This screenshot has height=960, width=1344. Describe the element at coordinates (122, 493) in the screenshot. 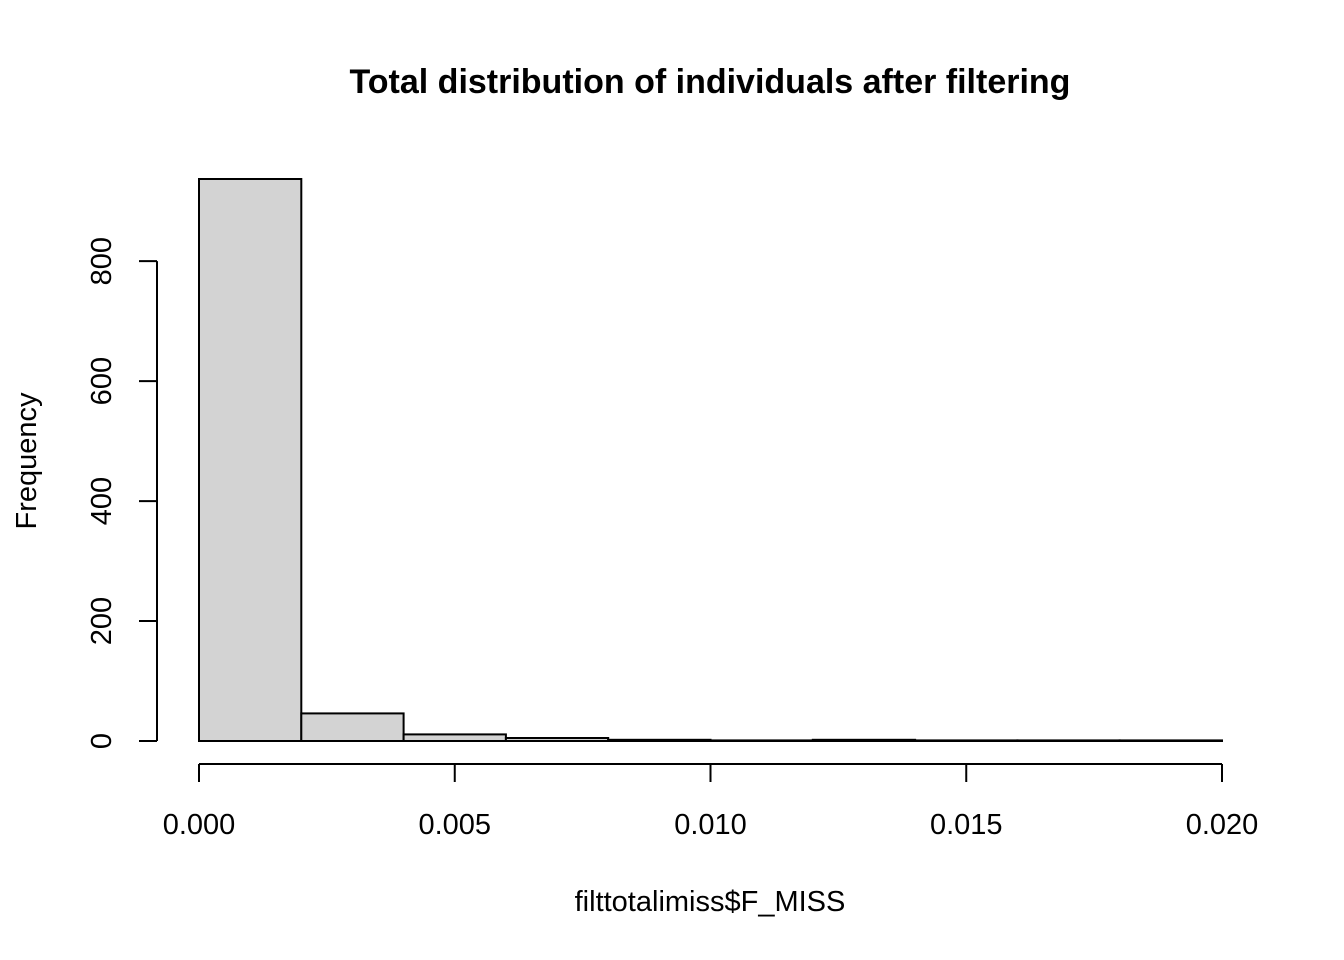

I see `y-axis: 0 200 400 600 800` at that location.